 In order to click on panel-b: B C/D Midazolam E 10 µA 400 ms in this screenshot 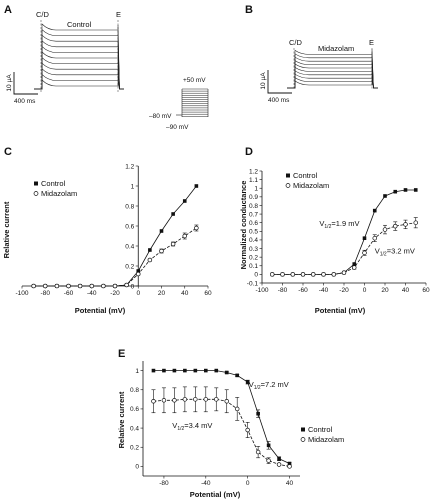, I will do `click(311, 54)`.